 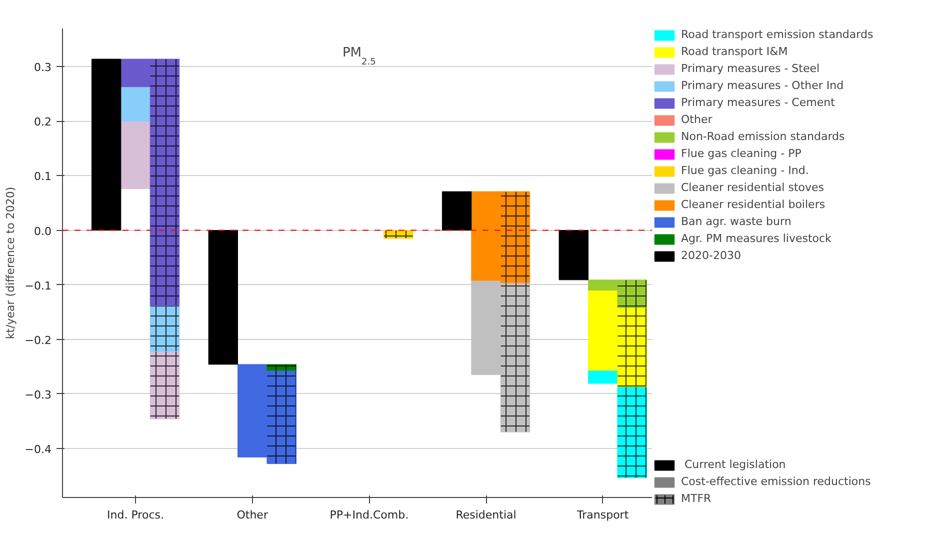 I want to click on y-tick-label: −0.2, so click(x=38, y=340).